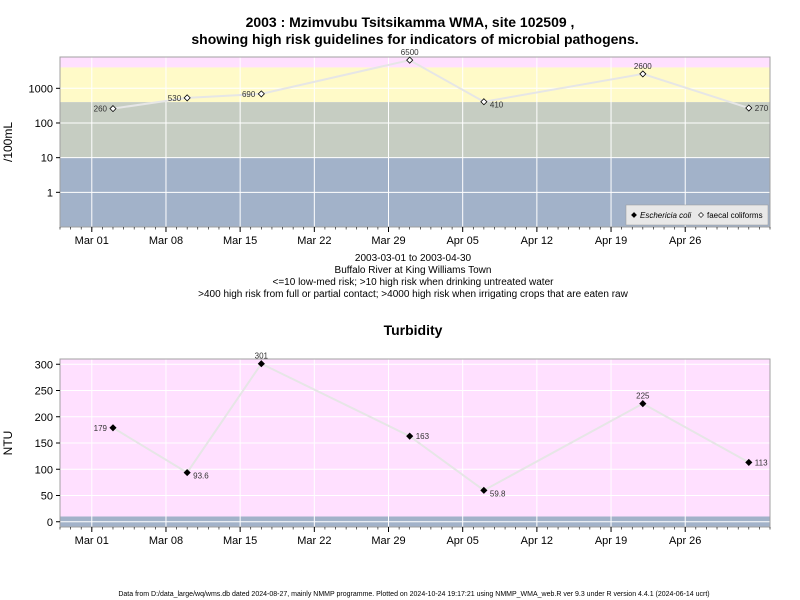 Image resolution: width=800 pixels, height=600 pixels. Describe the element at coordinates (413, 258) in the screenshot. I see `subtitle-date-range: 2003-03-01 to 2003-04-30` at that location.